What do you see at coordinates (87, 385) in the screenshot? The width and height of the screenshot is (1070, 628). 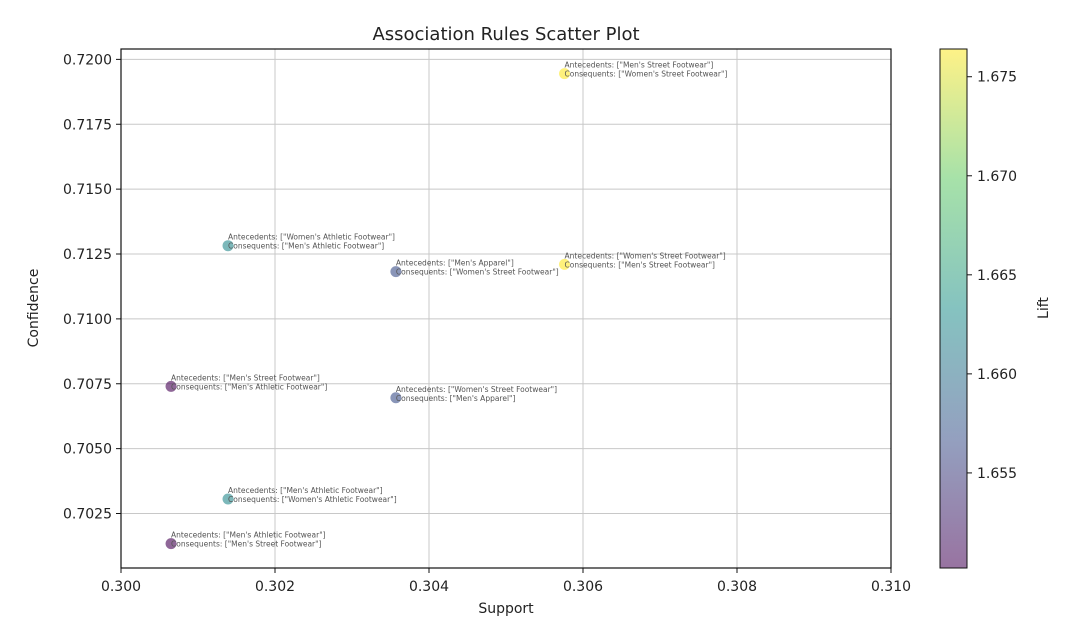 I see `y-tick-label: 0.7075` at bounding box center [87, 385].